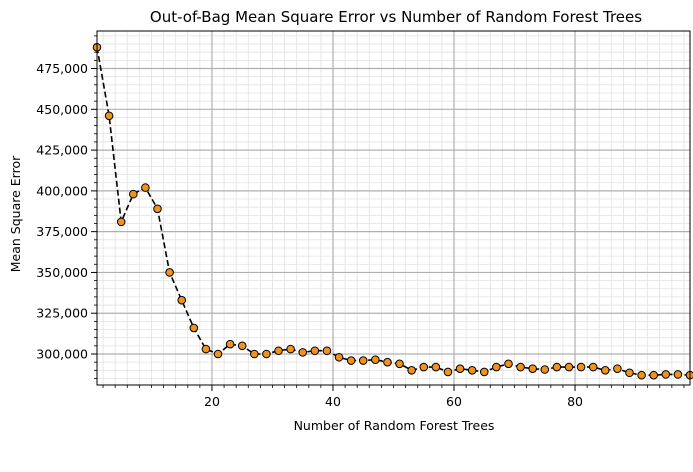 Image resolution: width=693 pixels, height=472 pixels. Describe the element at coordinates (62, 68) in the screenshot. I see `y-tick-label: 475,000` at that location.